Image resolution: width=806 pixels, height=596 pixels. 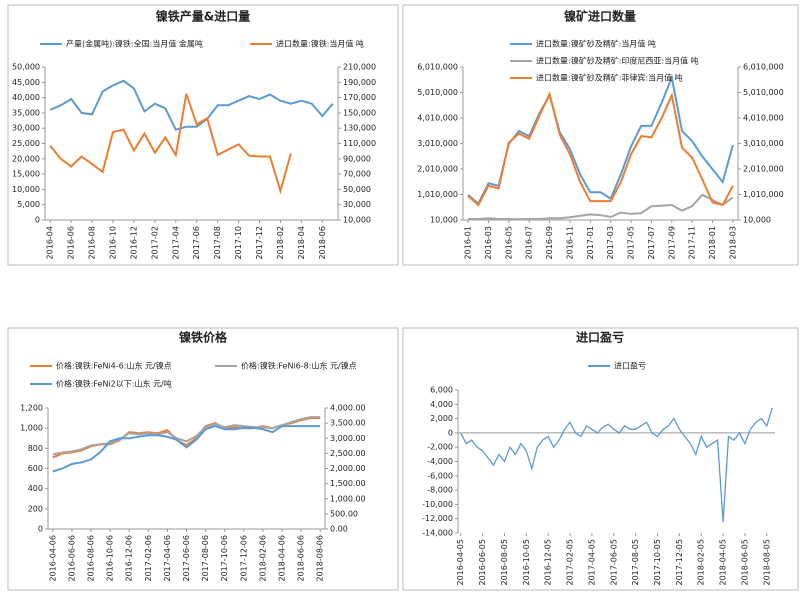 What do you see at coordinates (262, 558) in the screenshot?
I see `x-tick-label: 2018-02-06` at bounding box center [262, 558].